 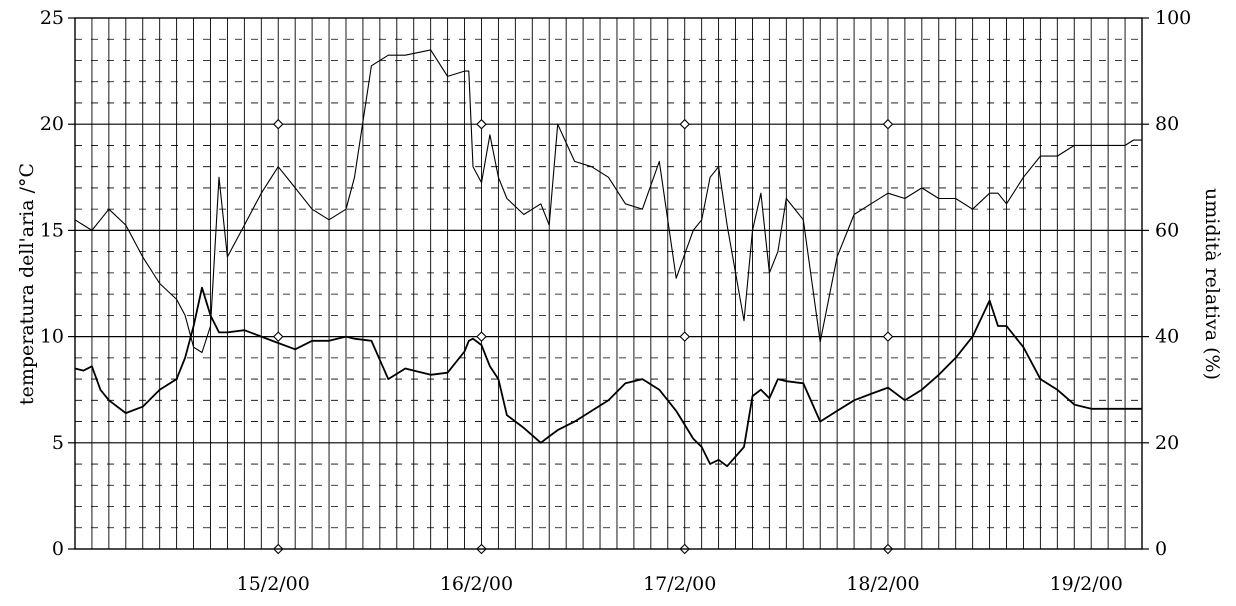 What do you see at coordinates (273, 584) in the screenshot?
I see `x-tick-label: 15/2/00` at bounding box center [273, 584].